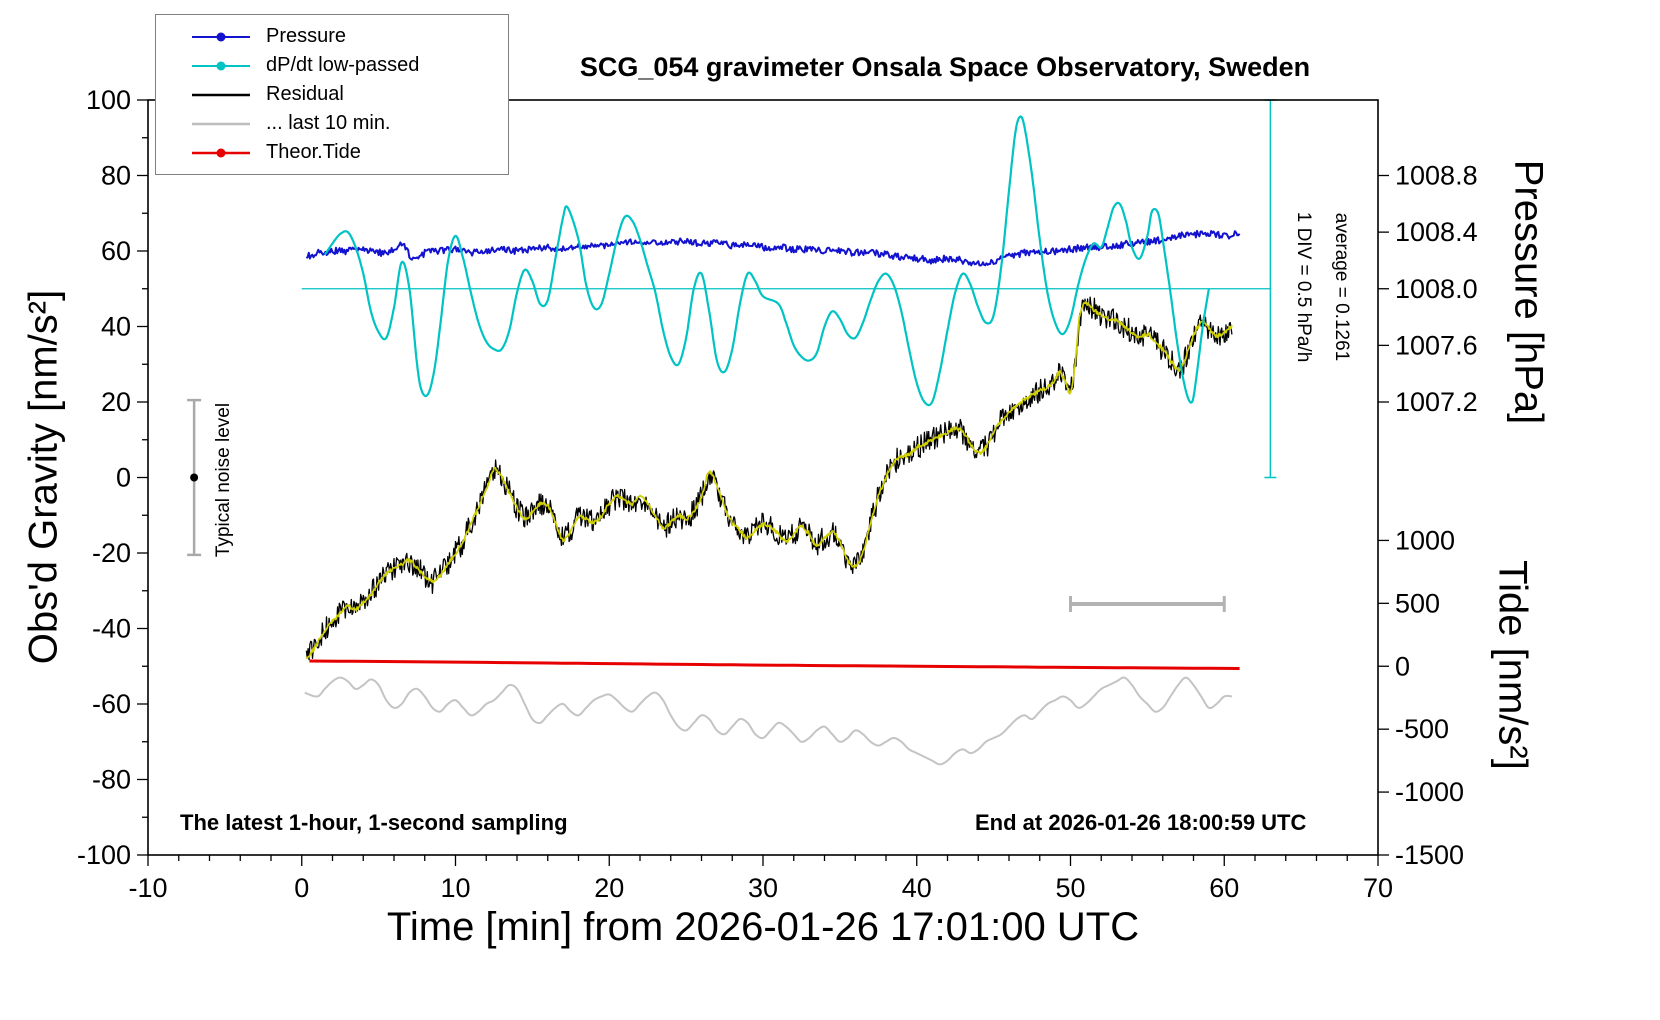 The width and height of the screenshot is (1660, 1020). What do you see at coordinates (111, 629) in the screenshot?
I see `tick-label: -40` at bounding box center [111, 629].